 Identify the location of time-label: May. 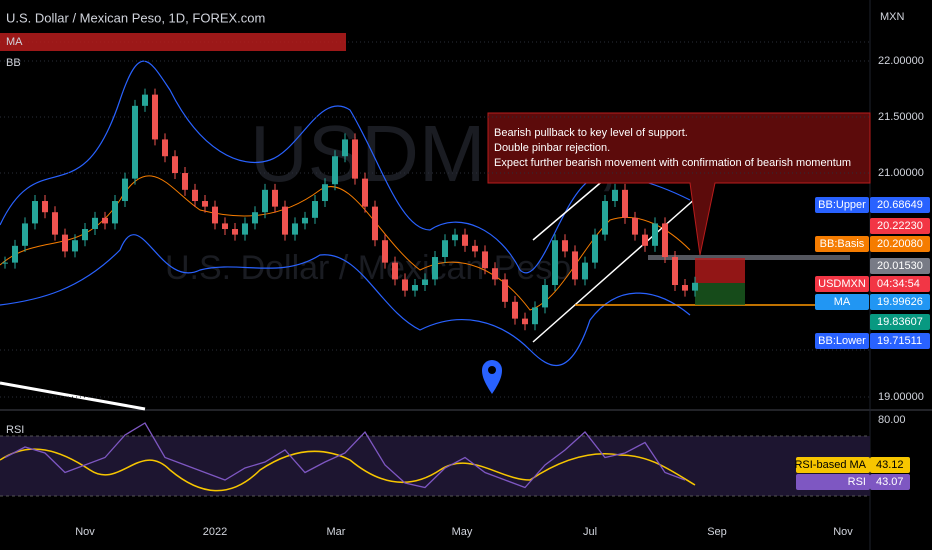
(462, 532).